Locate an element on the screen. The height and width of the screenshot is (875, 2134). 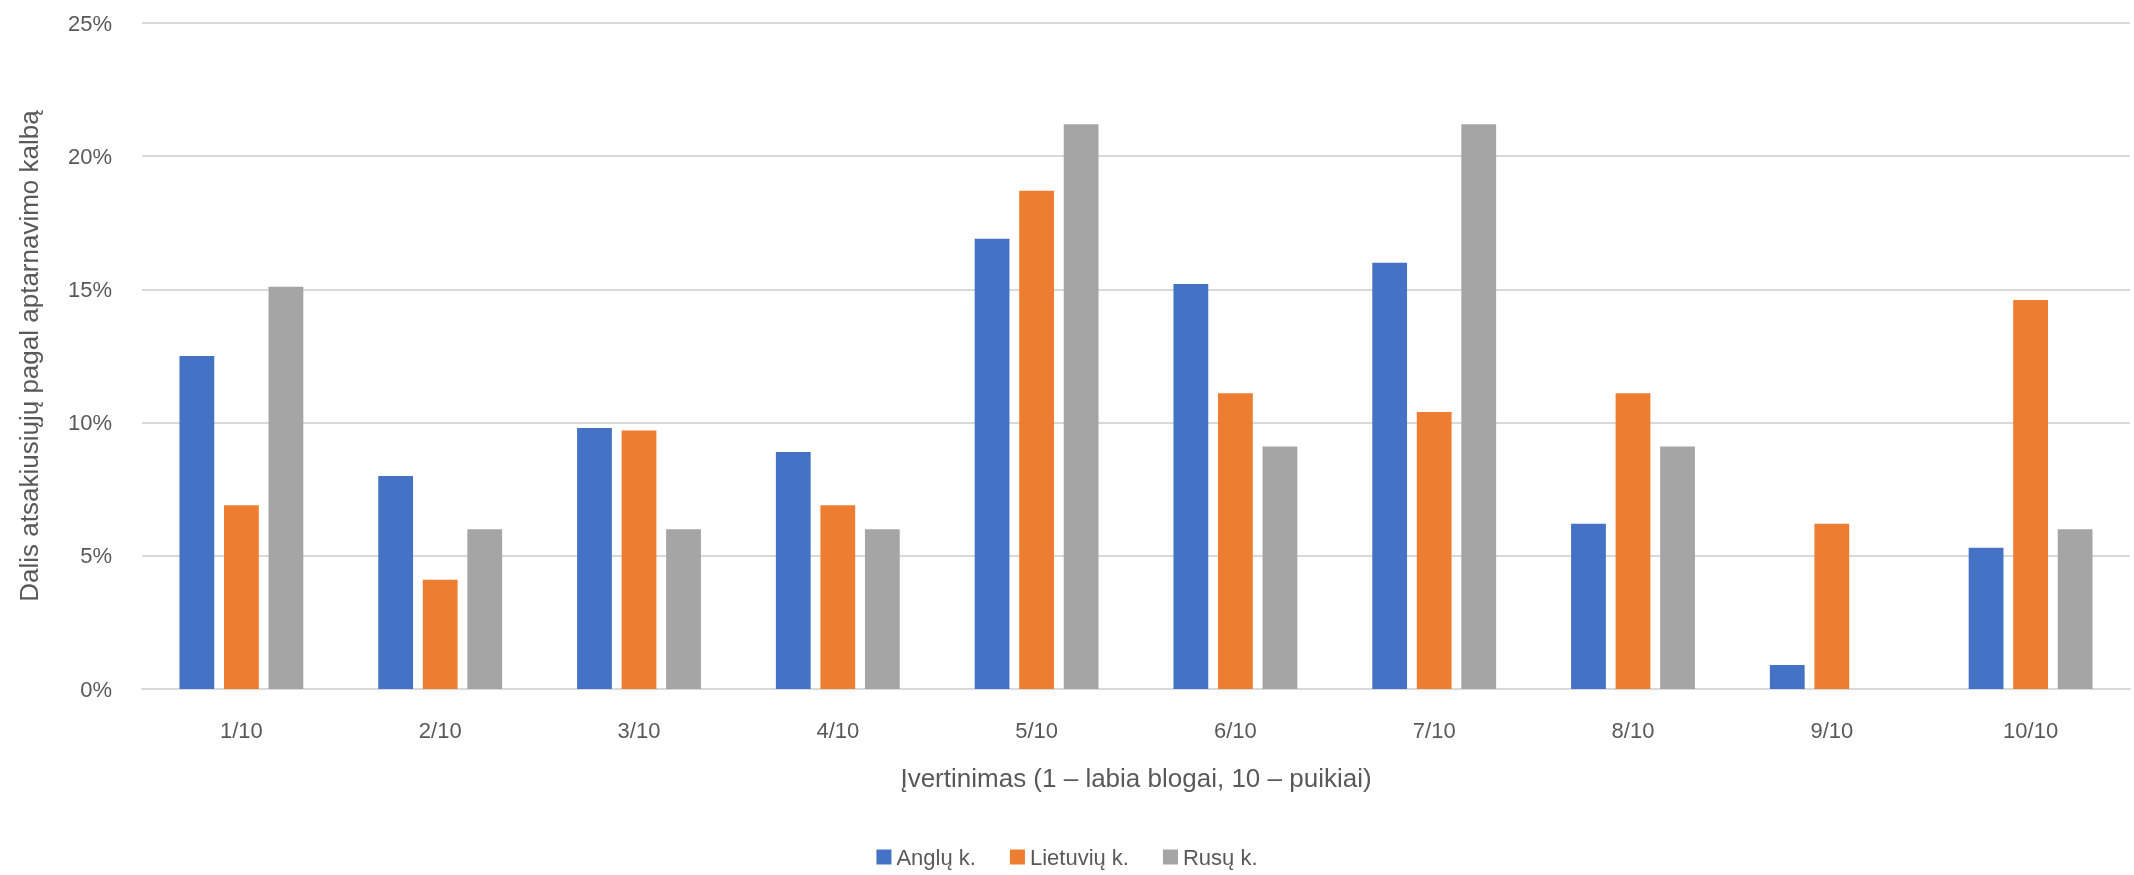
x-tick-label: 5/10 is located at coordinates (1037, 730).